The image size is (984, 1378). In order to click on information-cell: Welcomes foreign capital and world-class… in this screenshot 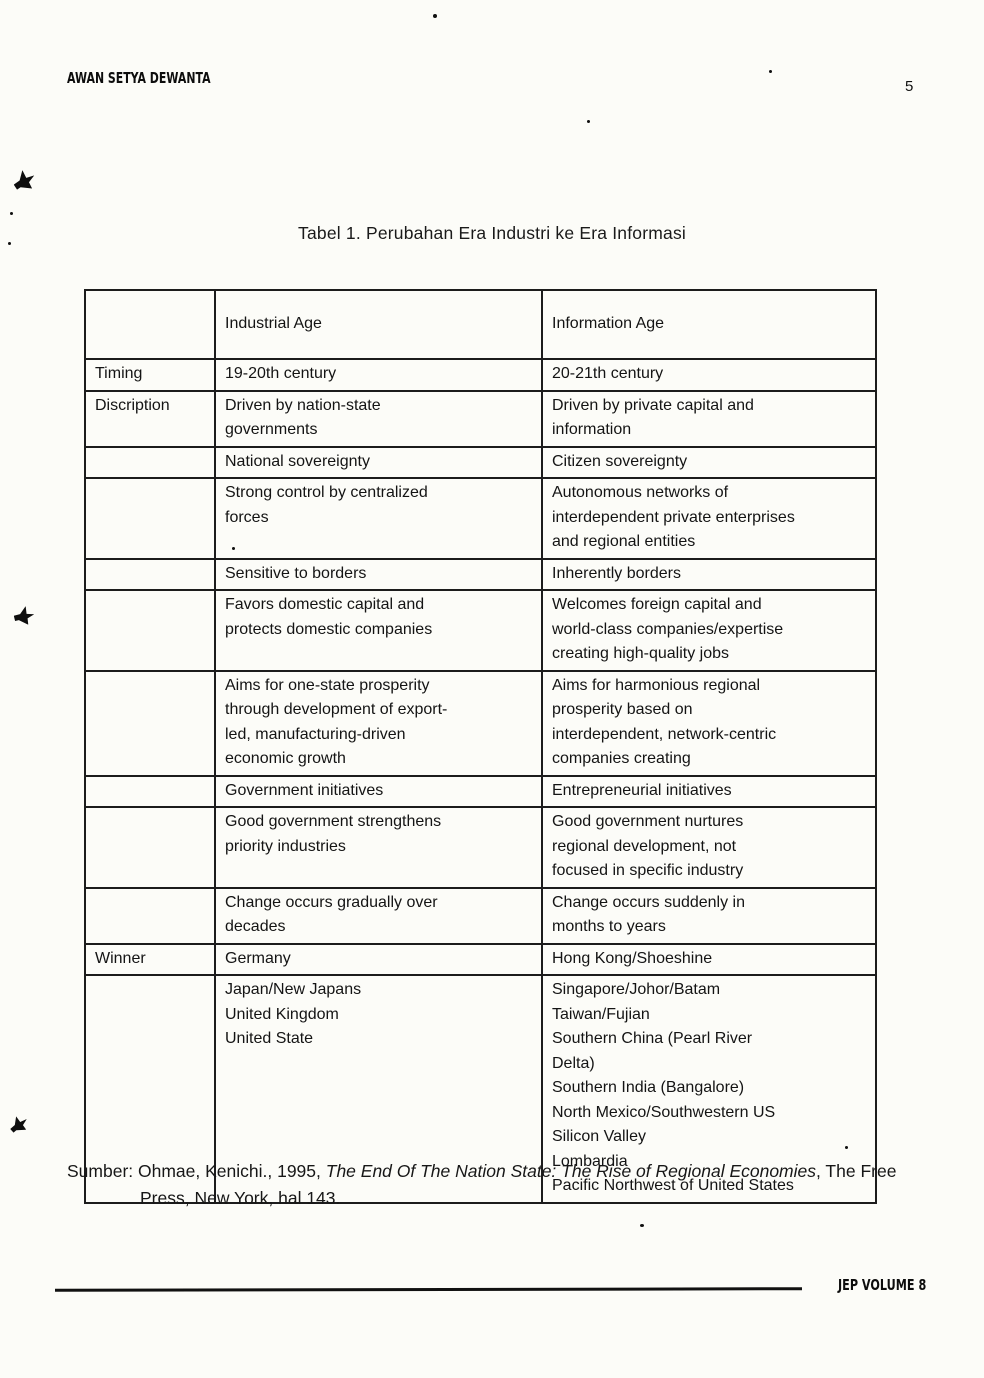, I will do `click(709, 630)`.